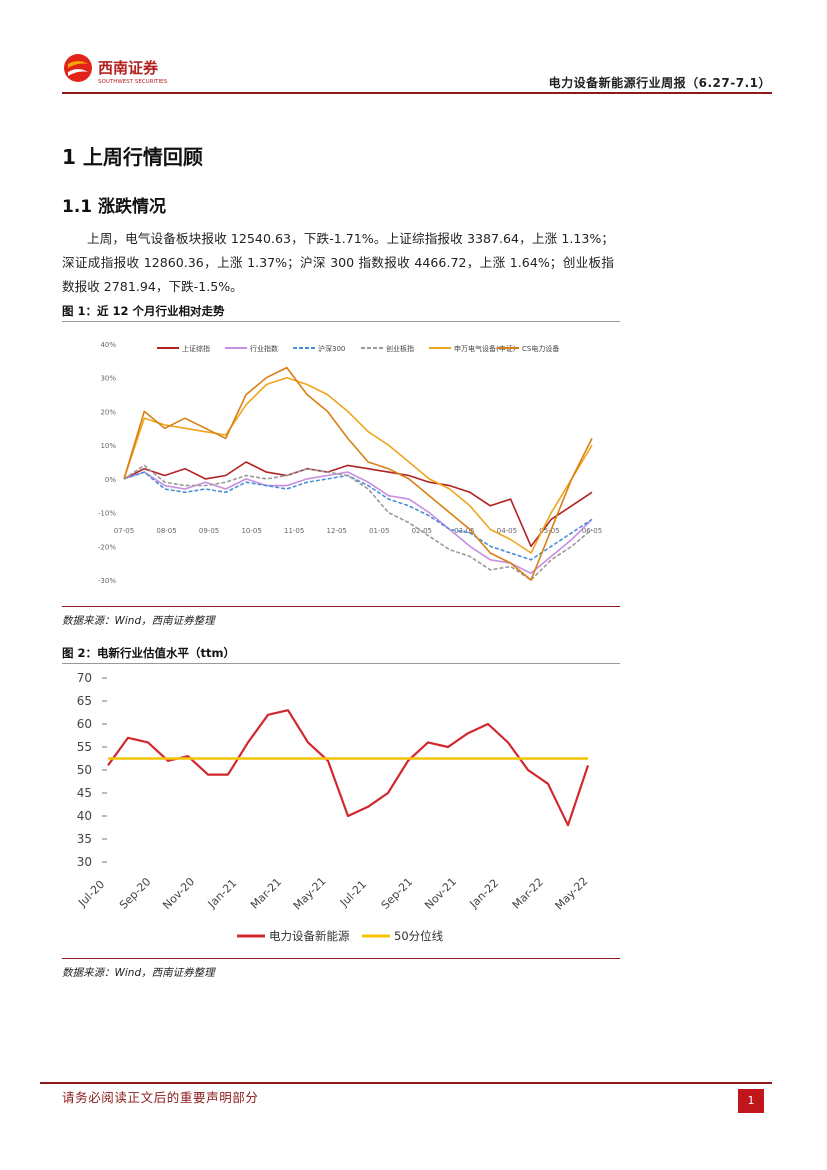  Describe the element at coordinates (128, 68) in the screenshot. I see `logo-text-cn: 西南证券` at that location.